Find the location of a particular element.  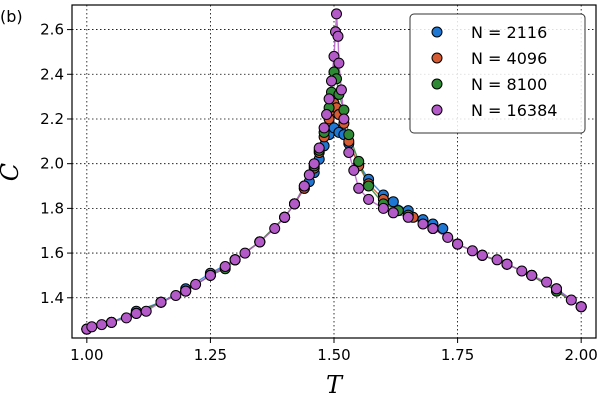

legend-box is located at coordinates (497, 73).